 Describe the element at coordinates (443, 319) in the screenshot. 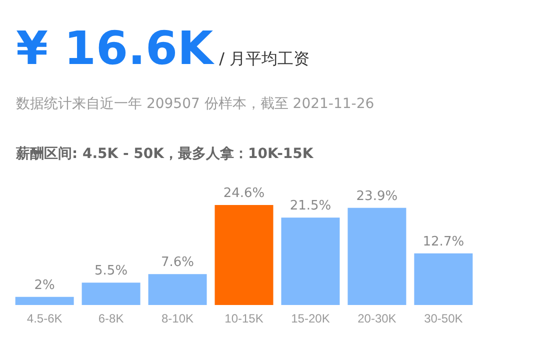

I see `x-tick-label: 30-50K` at that location.